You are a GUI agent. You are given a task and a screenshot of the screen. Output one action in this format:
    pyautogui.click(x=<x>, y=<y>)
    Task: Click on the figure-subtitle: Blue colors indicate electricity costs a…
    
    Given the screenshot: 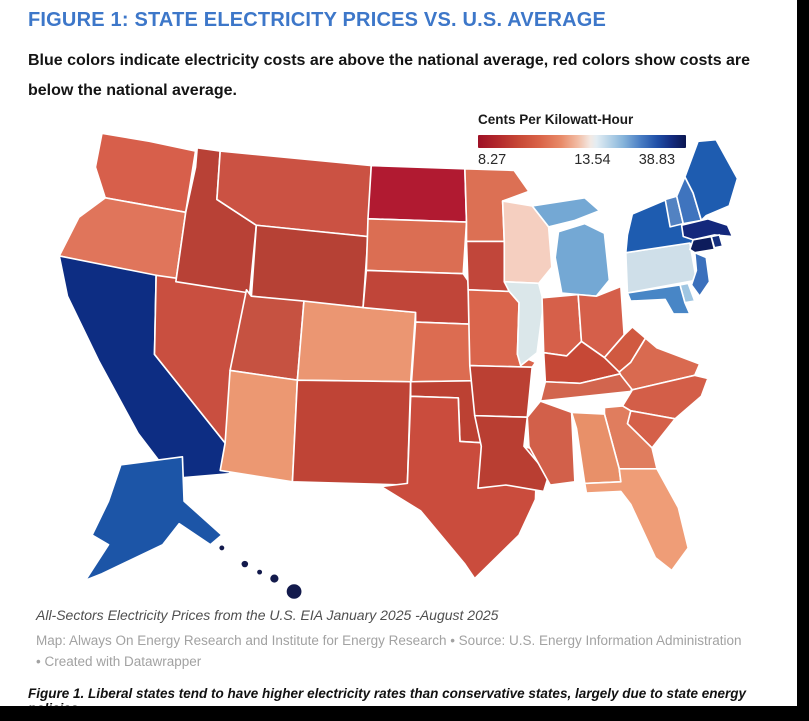 What is the action you would take?
    pyautogui.click(x=389, y=76)
    